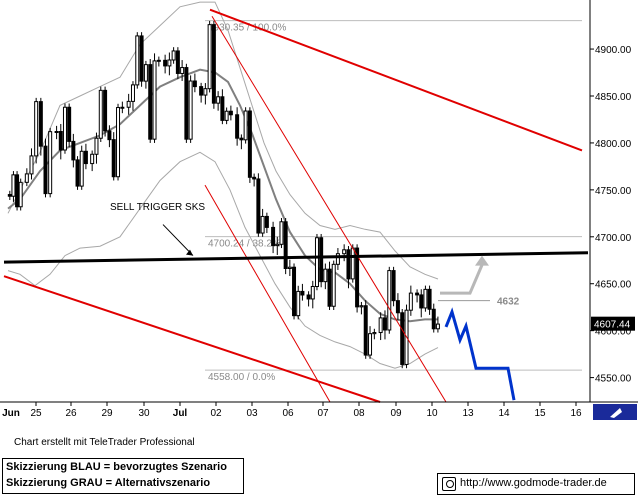 The width and height of the screenshot is (638, 499). What do you see at coordinates (613, 191) in the screenshot?
I see `y-tick-label: 4750.00` at bounding box center [613, 191].